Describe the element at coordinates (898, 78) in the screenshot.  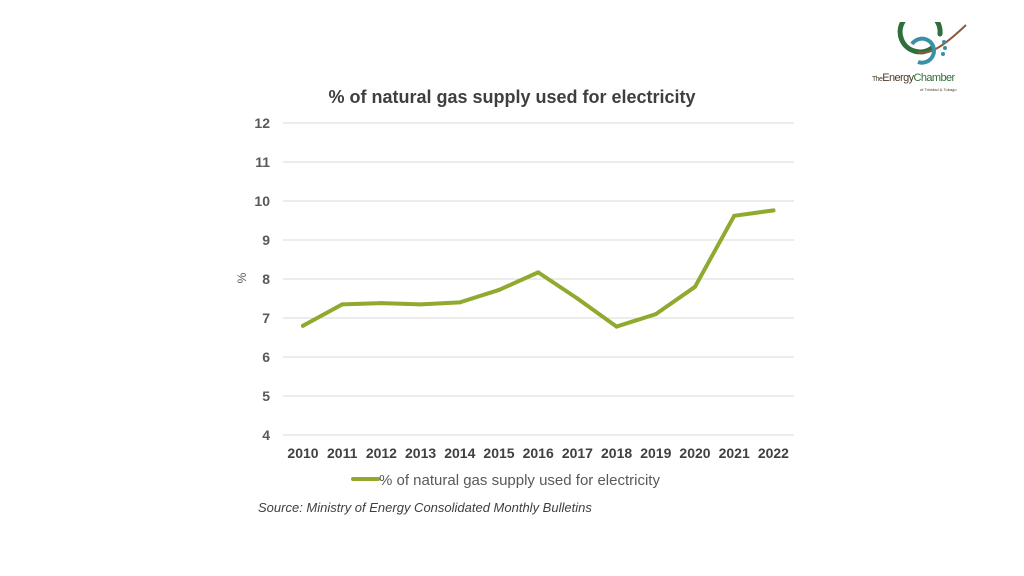
I see `logo-energy: Energy` at that location.